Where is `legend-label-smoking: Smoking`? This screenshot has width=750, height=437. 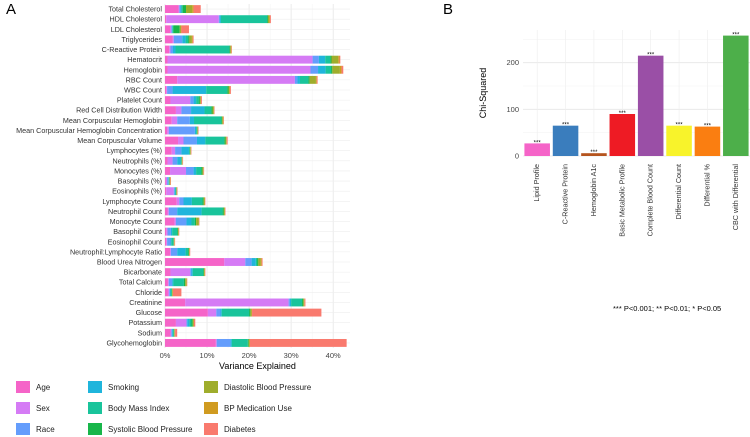
legend-label-smoking: Smoking is located at coordinates (123, 387).